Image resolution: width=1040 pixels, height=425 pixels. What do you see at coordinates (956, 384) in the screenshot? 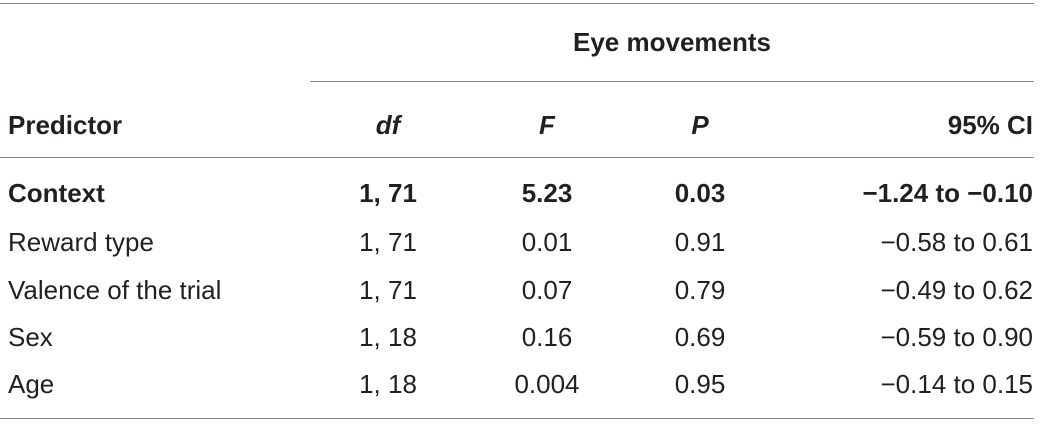
I see `table-row-ci: −0.14 to 0.15` at bounding box center [956, 384].